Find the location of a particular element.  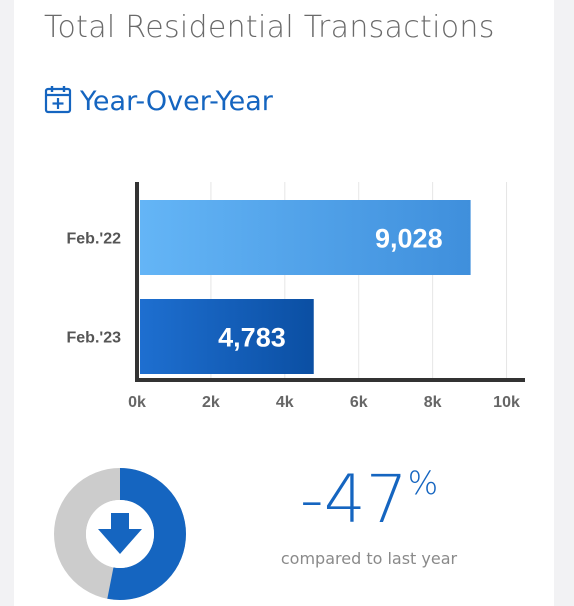

arrow-down-icon is located at coordinates (120, 533).